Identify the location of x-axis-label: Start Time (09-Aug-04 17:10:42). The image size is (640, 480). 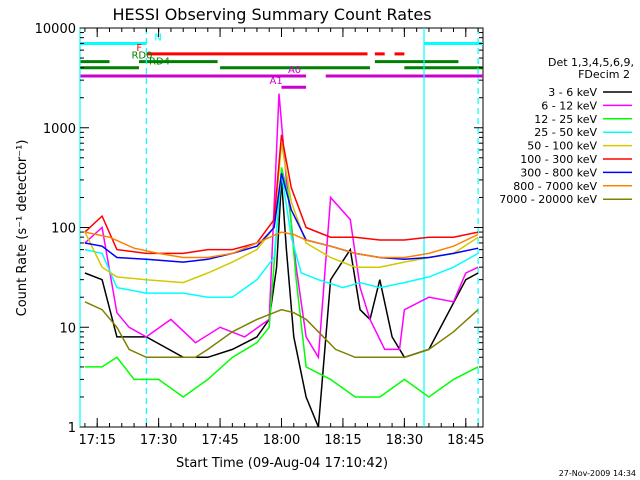
(282, 463).